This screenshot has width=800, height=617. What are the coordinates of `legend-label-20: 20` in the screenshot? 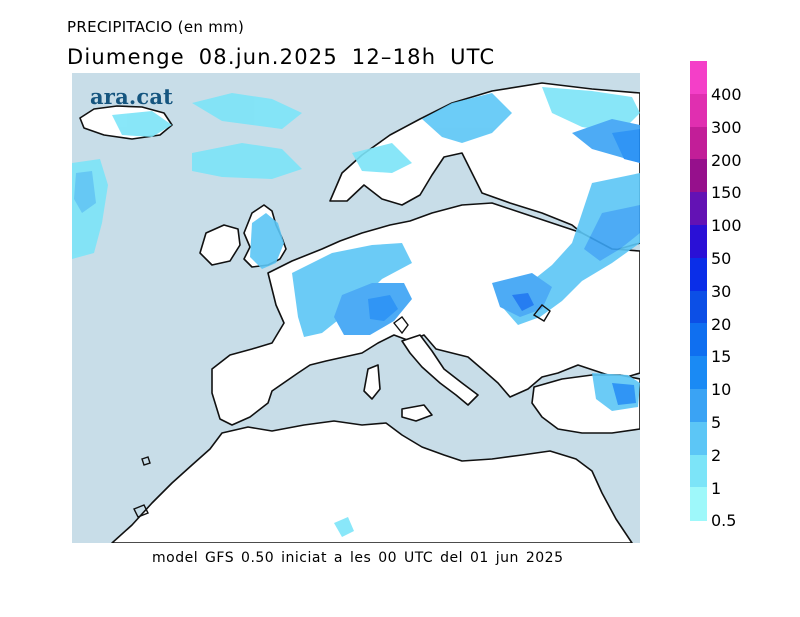 It's located at (721, 324).